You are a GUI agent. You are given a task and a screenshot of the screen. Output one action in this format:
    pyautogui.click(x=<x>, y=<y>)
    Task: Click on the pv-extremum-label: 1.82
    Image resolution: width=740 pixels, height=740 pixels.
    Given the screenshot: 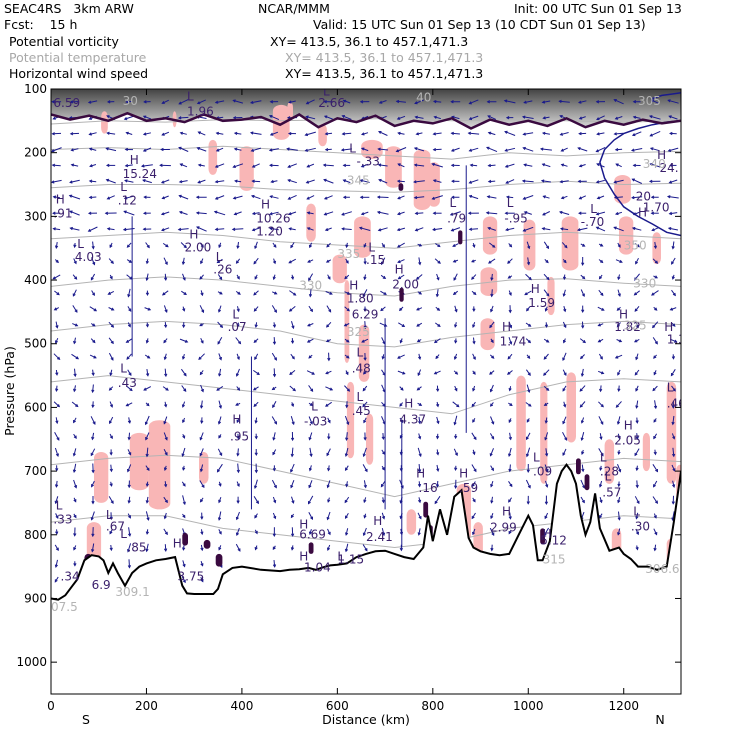 What is the action you would take?
    pyautogui.click(x=627, y=327)
    